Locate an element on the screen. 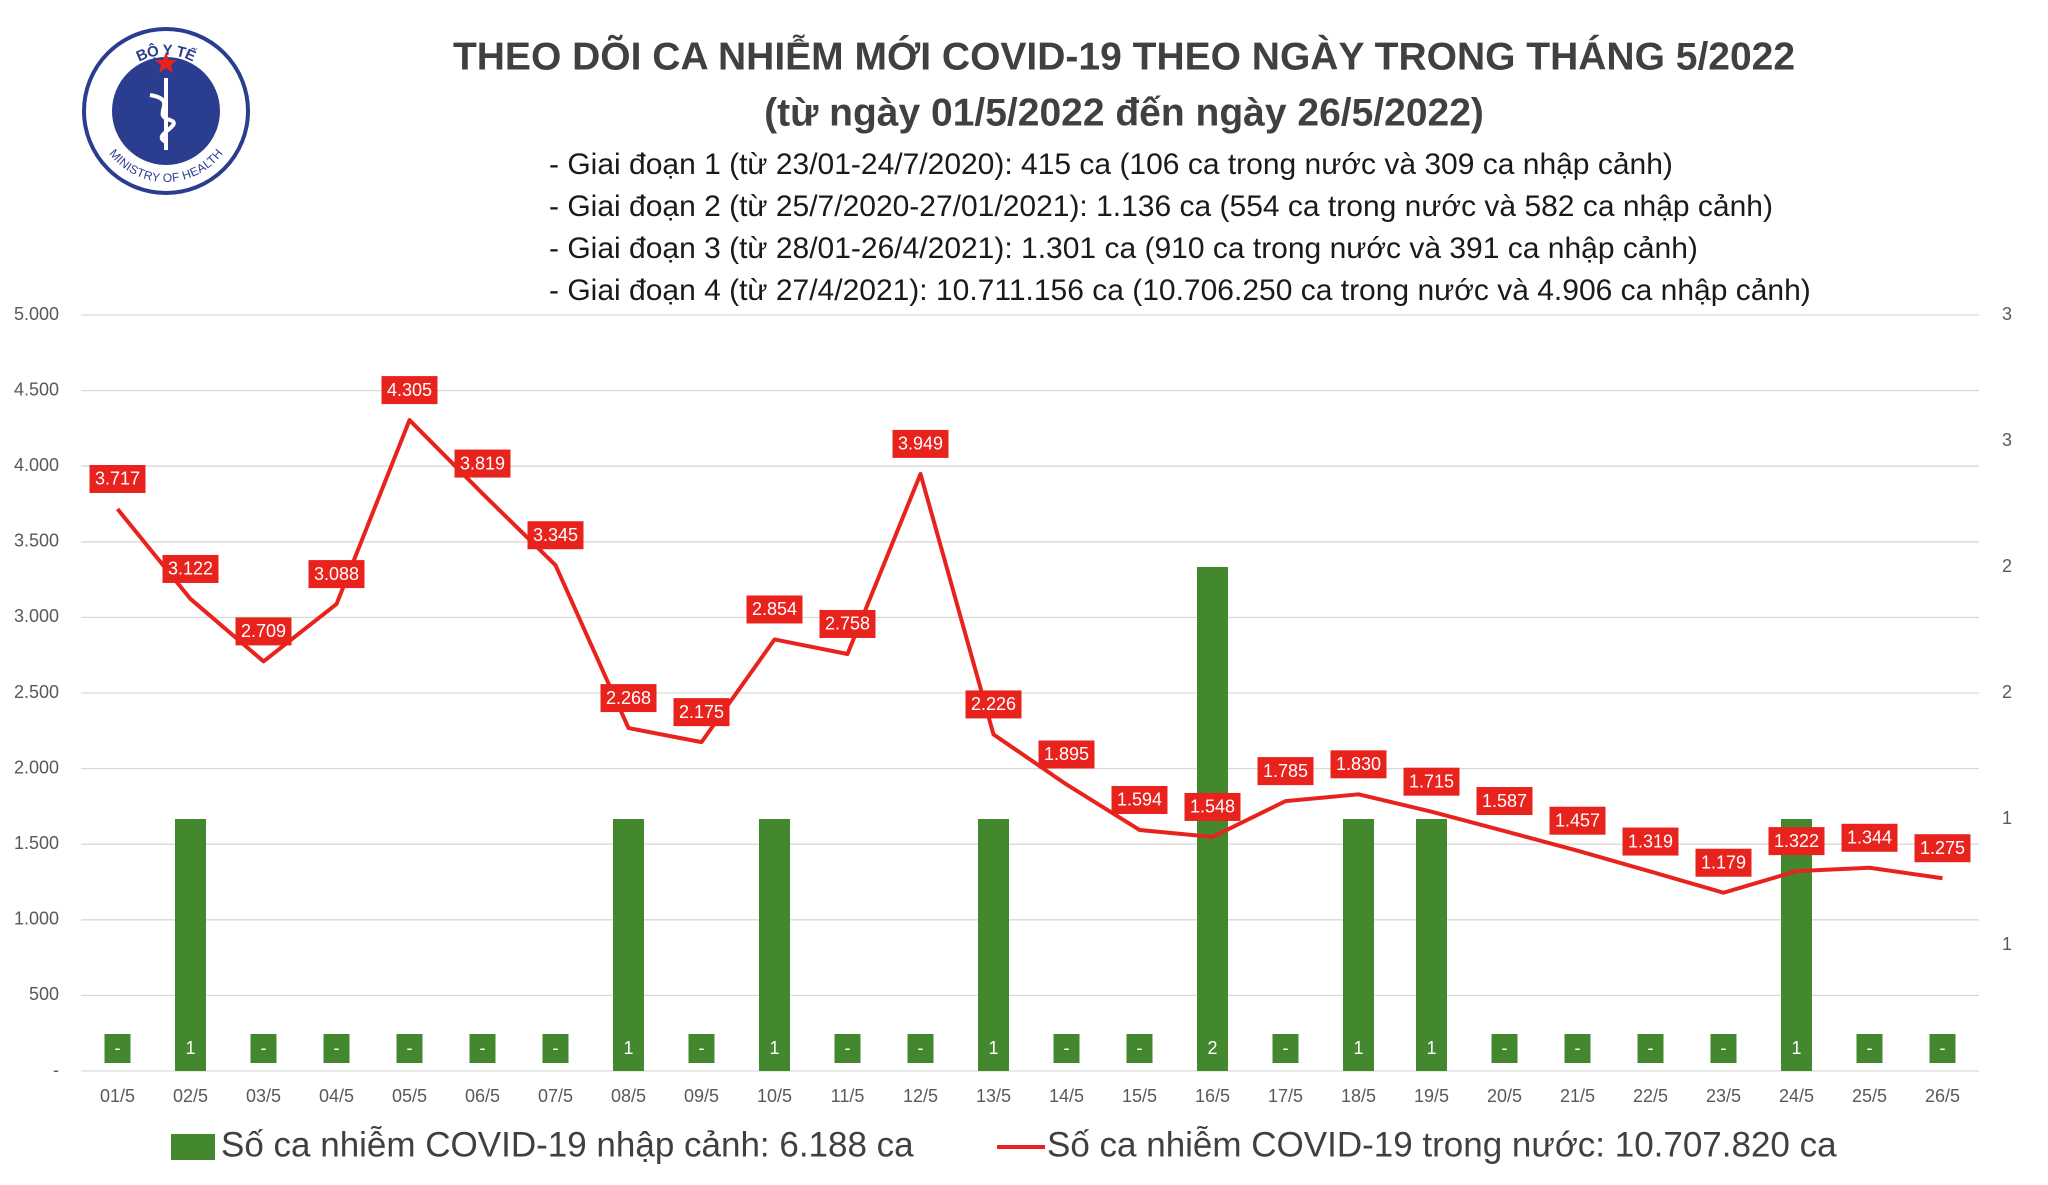  line-label: 2.854 is located at coordinates (774, 609).